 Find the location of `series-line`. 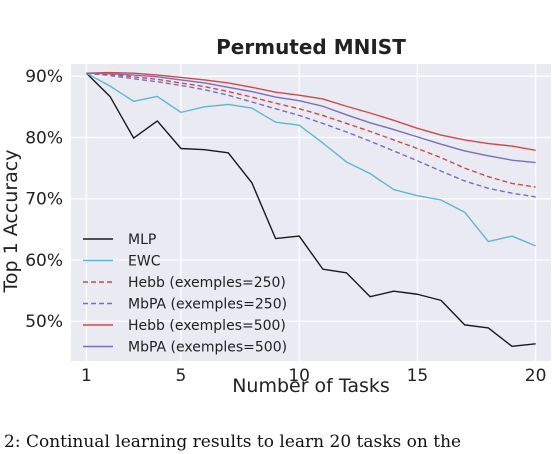

series-line is located at coordinates (311, 111).